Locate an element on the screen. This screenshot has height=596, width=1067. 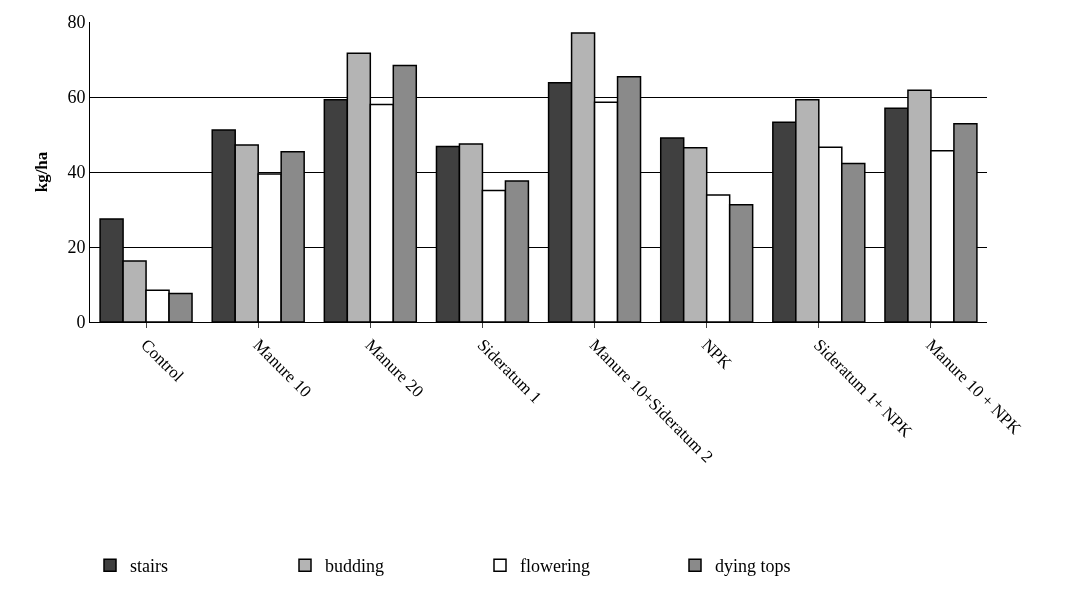
legend-label: dying tops is located at coordinates (753, 566).